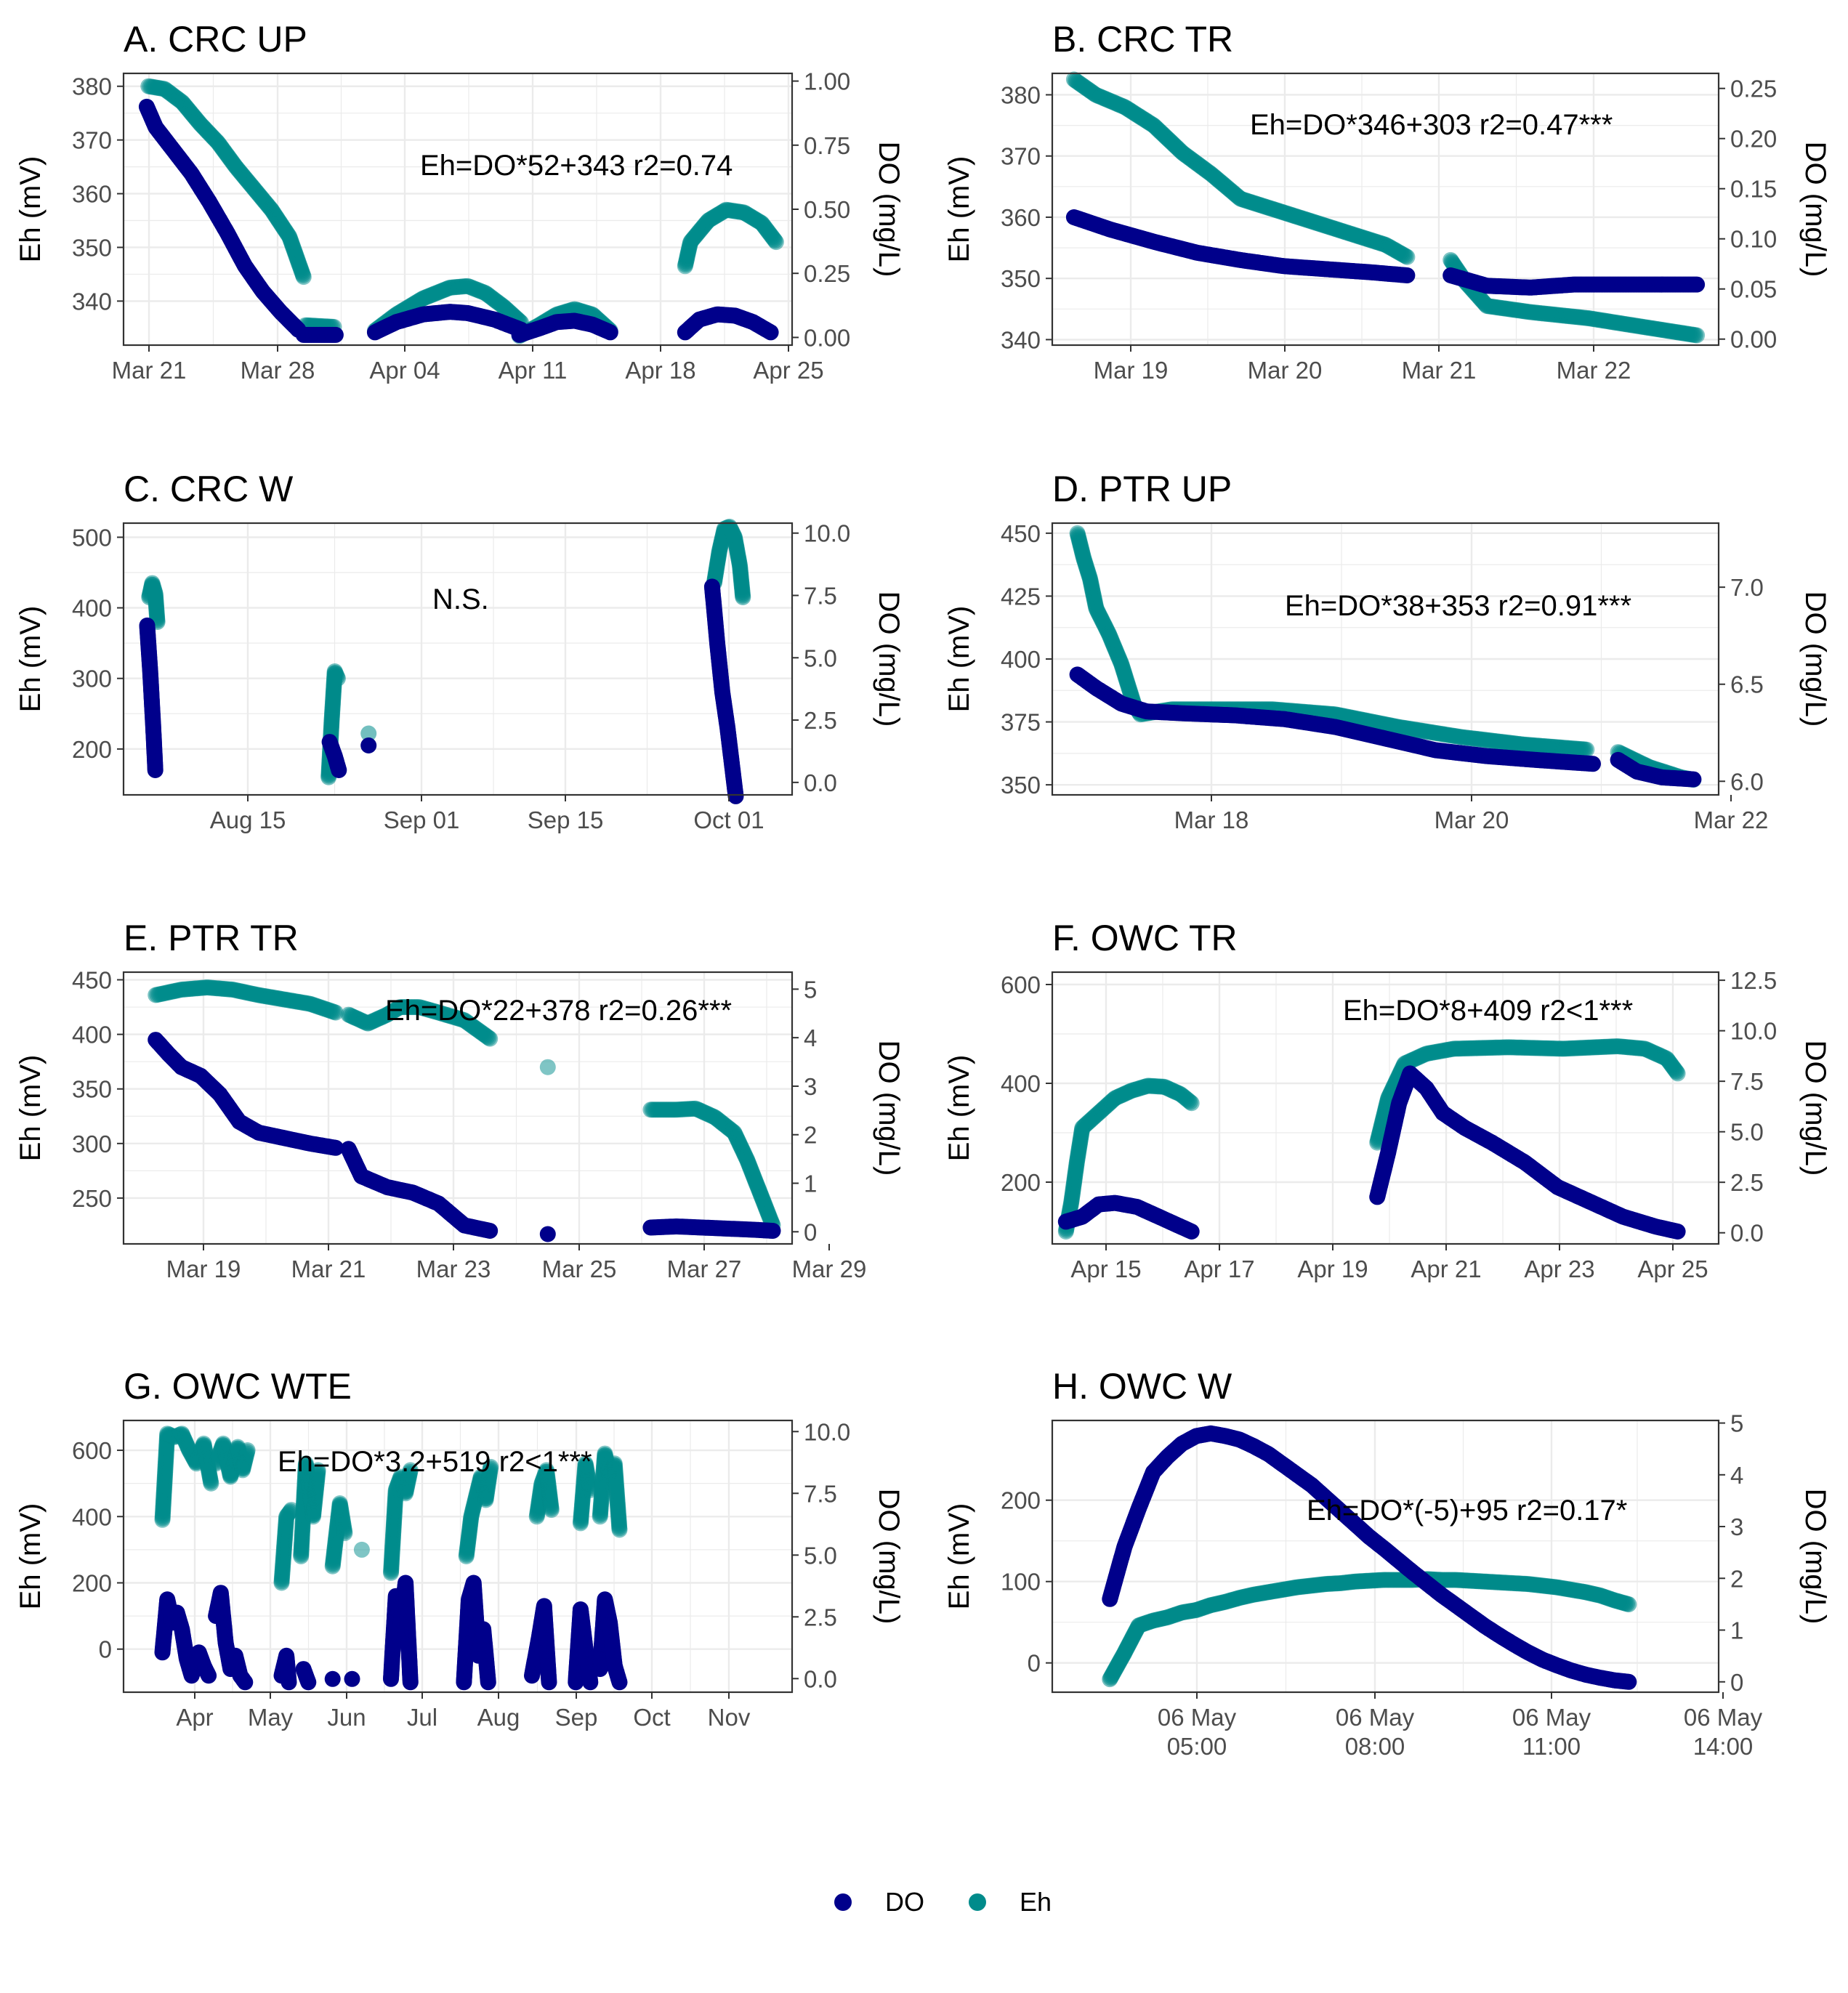 The width and height of the screenshot is (1848, 1993). What do you see at coordinates (1753, 139) in the screenshot?
I see `do-tick-label: 0.20` at bounding box center [1753, 139].